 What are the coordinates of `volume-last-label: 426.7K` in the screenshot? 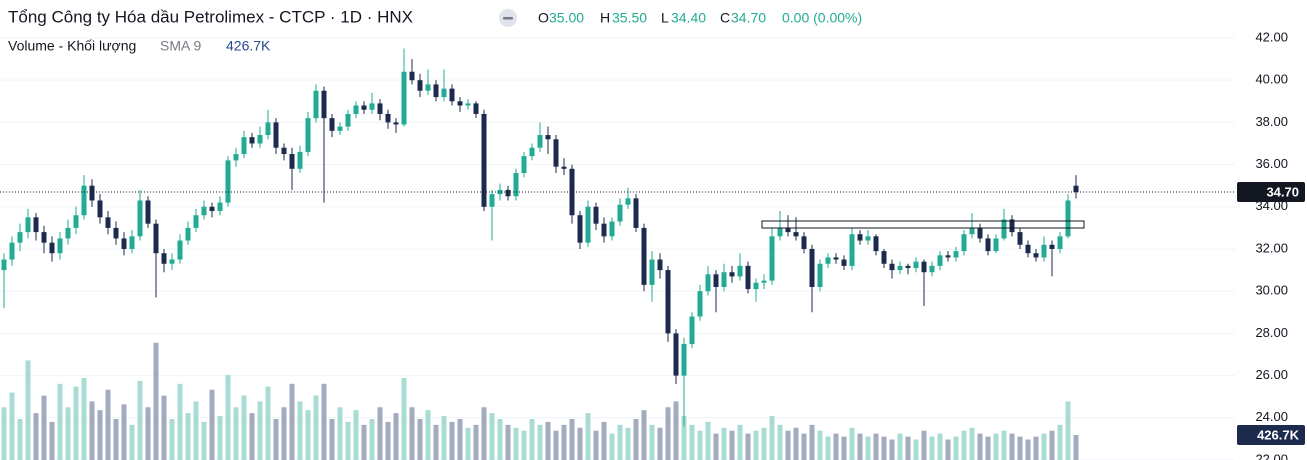 It's located at (1278, 434).